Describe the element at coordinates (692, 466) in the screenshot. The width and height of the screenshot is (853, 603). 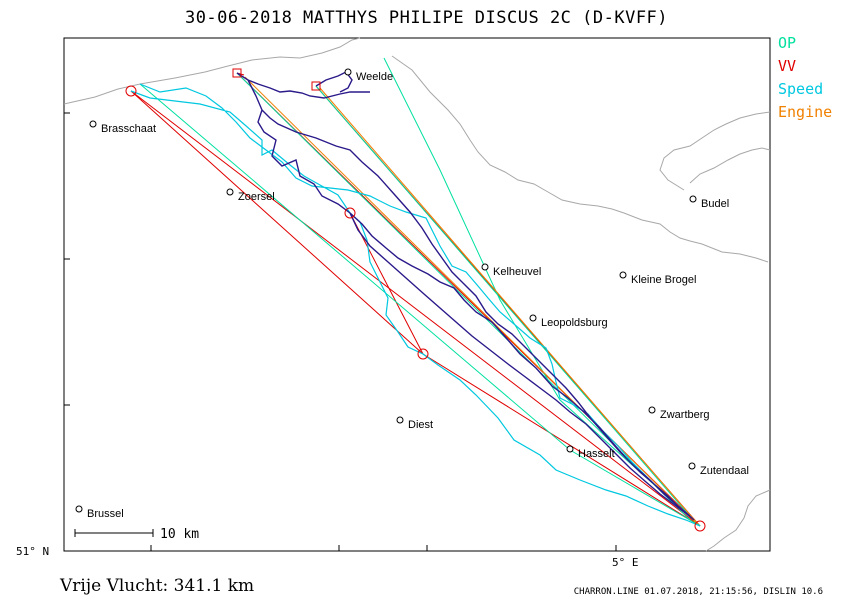
I see `city-marker-zutendaal` at that location.